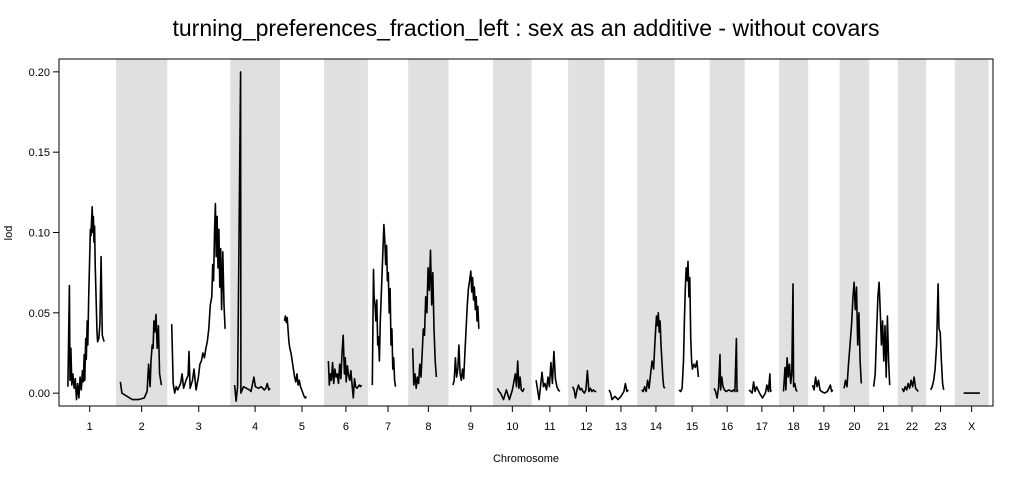 Image resolution: width=1024 pixels, height=480 pixels. I want to click on y-tick-label: 0.05, so click(39, 314).